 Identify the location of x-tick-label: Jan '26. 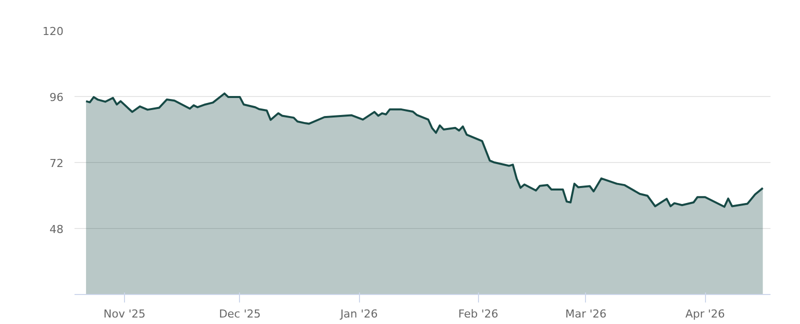
(358, 314).